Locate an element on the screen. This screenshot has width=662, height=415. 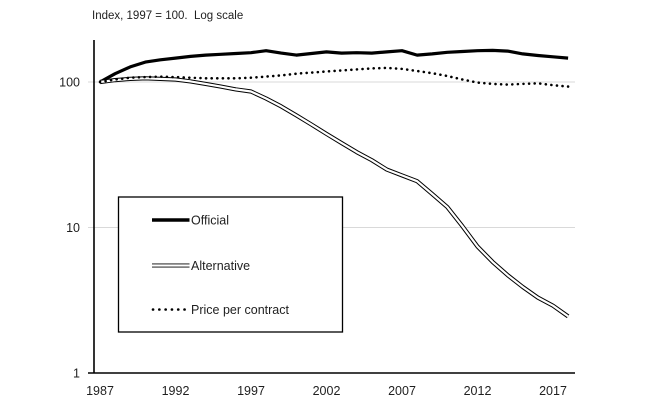
x-tick-label-2017: 2017 is located at coordinates (553, 391).